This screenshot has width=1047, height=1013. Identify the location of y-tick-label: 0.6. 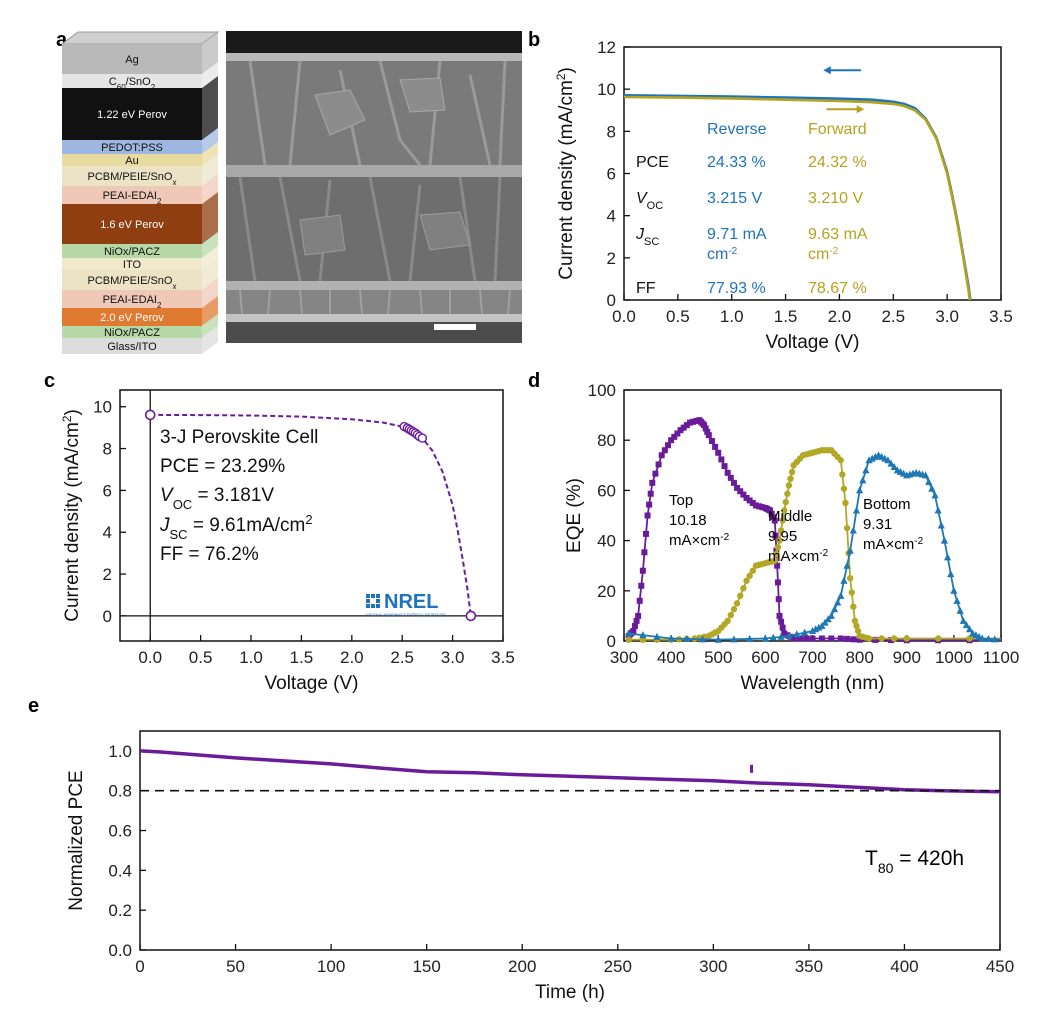
(120, 831).